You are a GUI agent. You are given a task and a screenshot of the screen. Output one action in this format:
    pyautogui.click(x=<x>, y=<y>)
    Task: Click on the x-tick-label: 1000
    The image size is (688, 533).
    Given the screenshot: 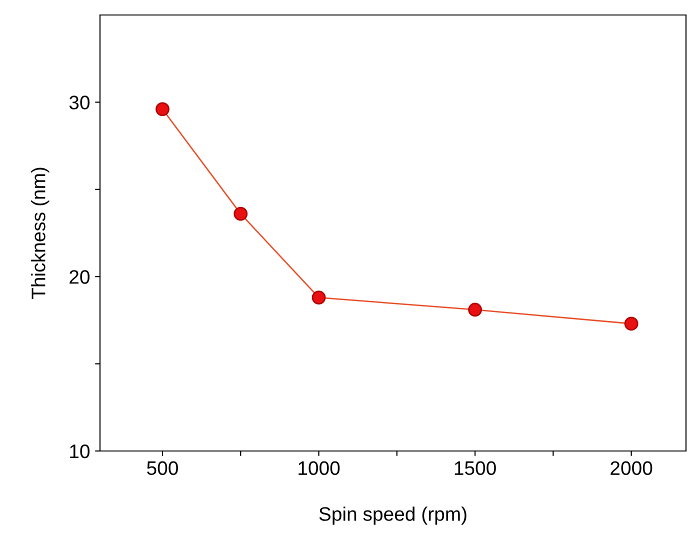 What is the action you would take?
    pyautogui.click(x=319, y=468)
    